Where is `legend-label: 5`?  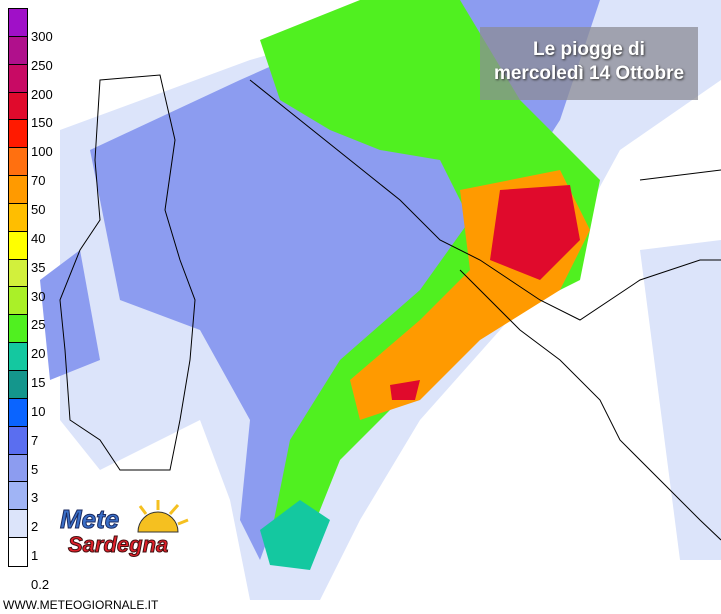
legend-label: 5 is located at coordinates (35, 469).